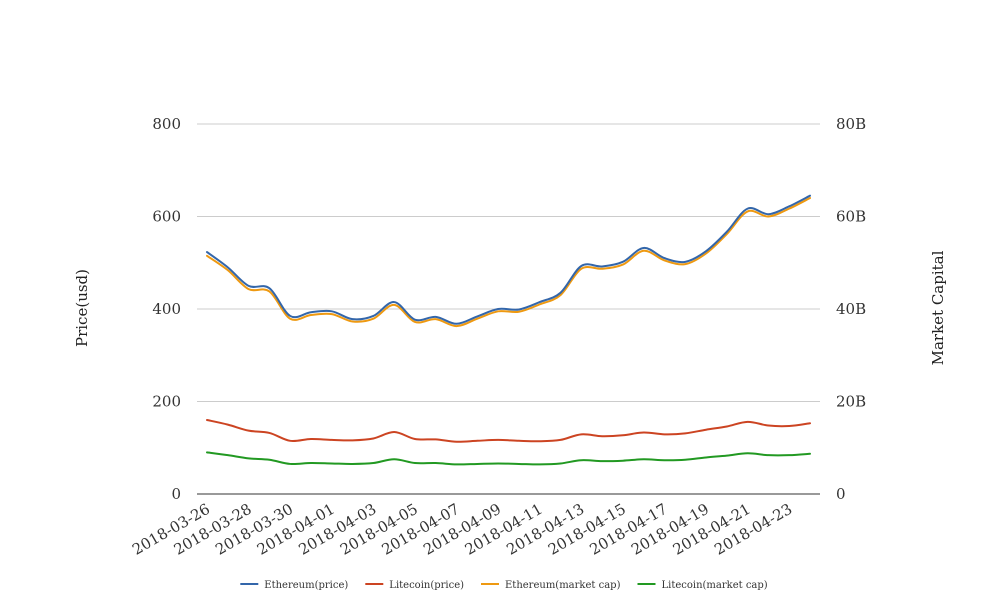 The height and width of the screenshot is (616, 1008). I want to click on legend-item: Litecoin(price), so click(414, 585).